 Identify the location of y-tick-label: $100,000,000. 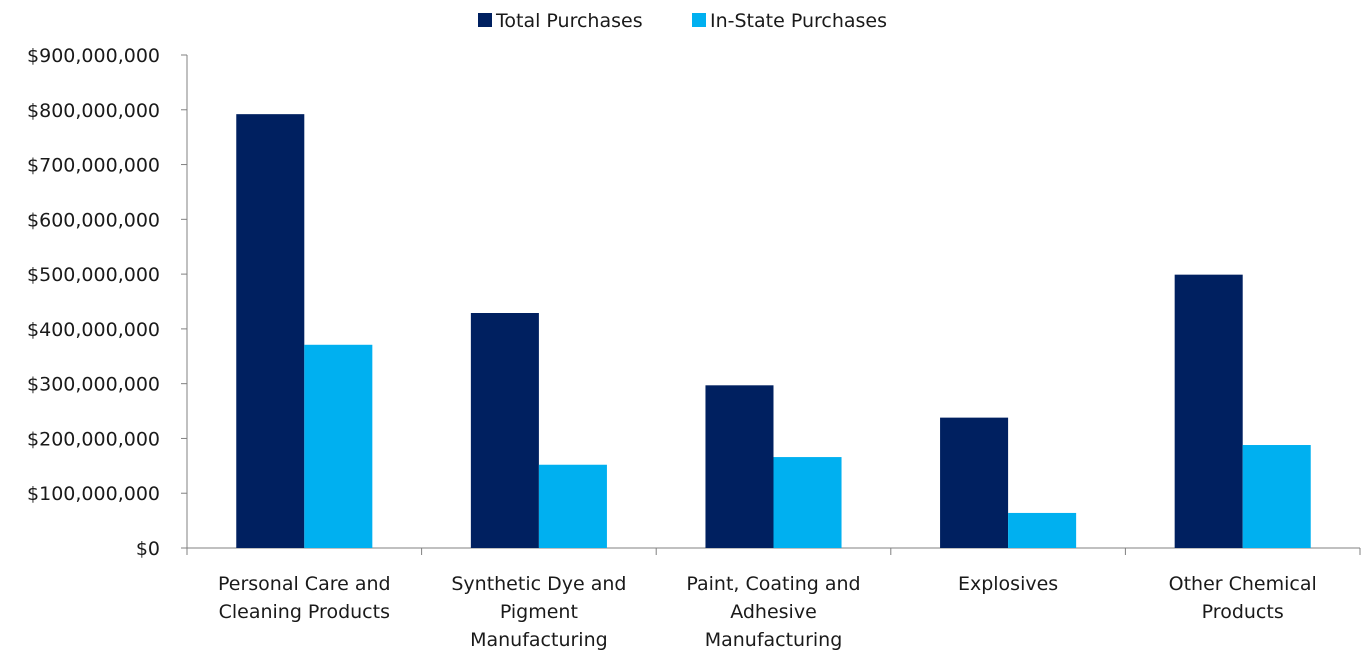
(93, 494).